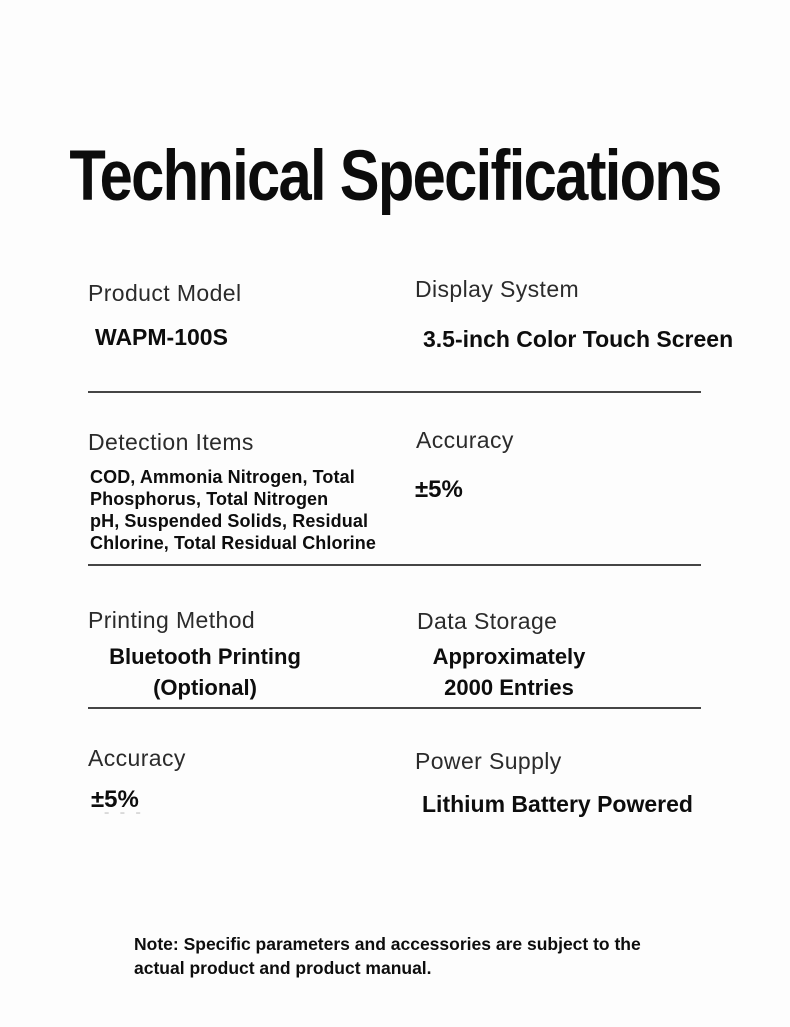  Describe the element at coordinates (395, 176) in the screenshot. I see `page-title: Technical Specifications` at that location.